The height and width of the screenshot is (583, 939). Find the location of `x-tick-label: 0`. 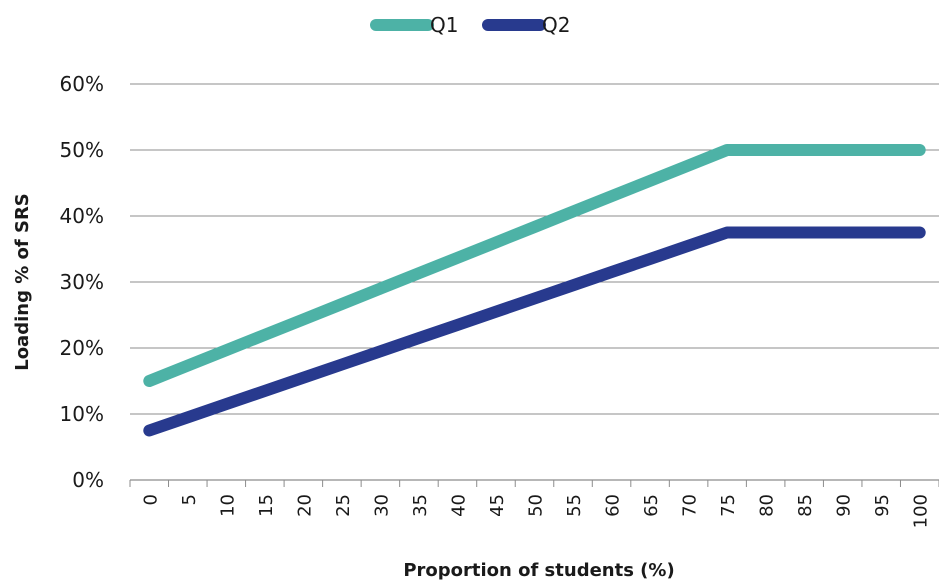

x-tick-label: 0 is located at coordinates (150, 499).